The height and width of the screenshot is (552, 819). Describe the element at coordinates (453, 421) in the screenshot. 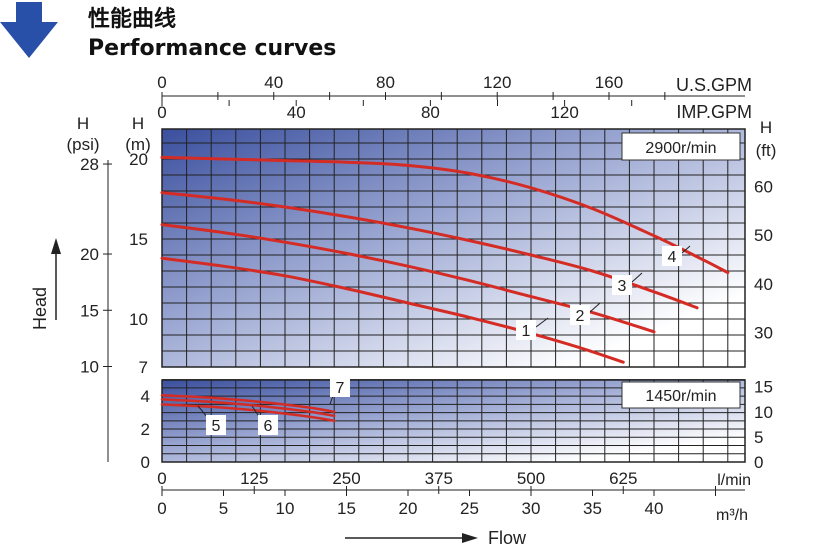

I see `lower-plot-frame` at that location.